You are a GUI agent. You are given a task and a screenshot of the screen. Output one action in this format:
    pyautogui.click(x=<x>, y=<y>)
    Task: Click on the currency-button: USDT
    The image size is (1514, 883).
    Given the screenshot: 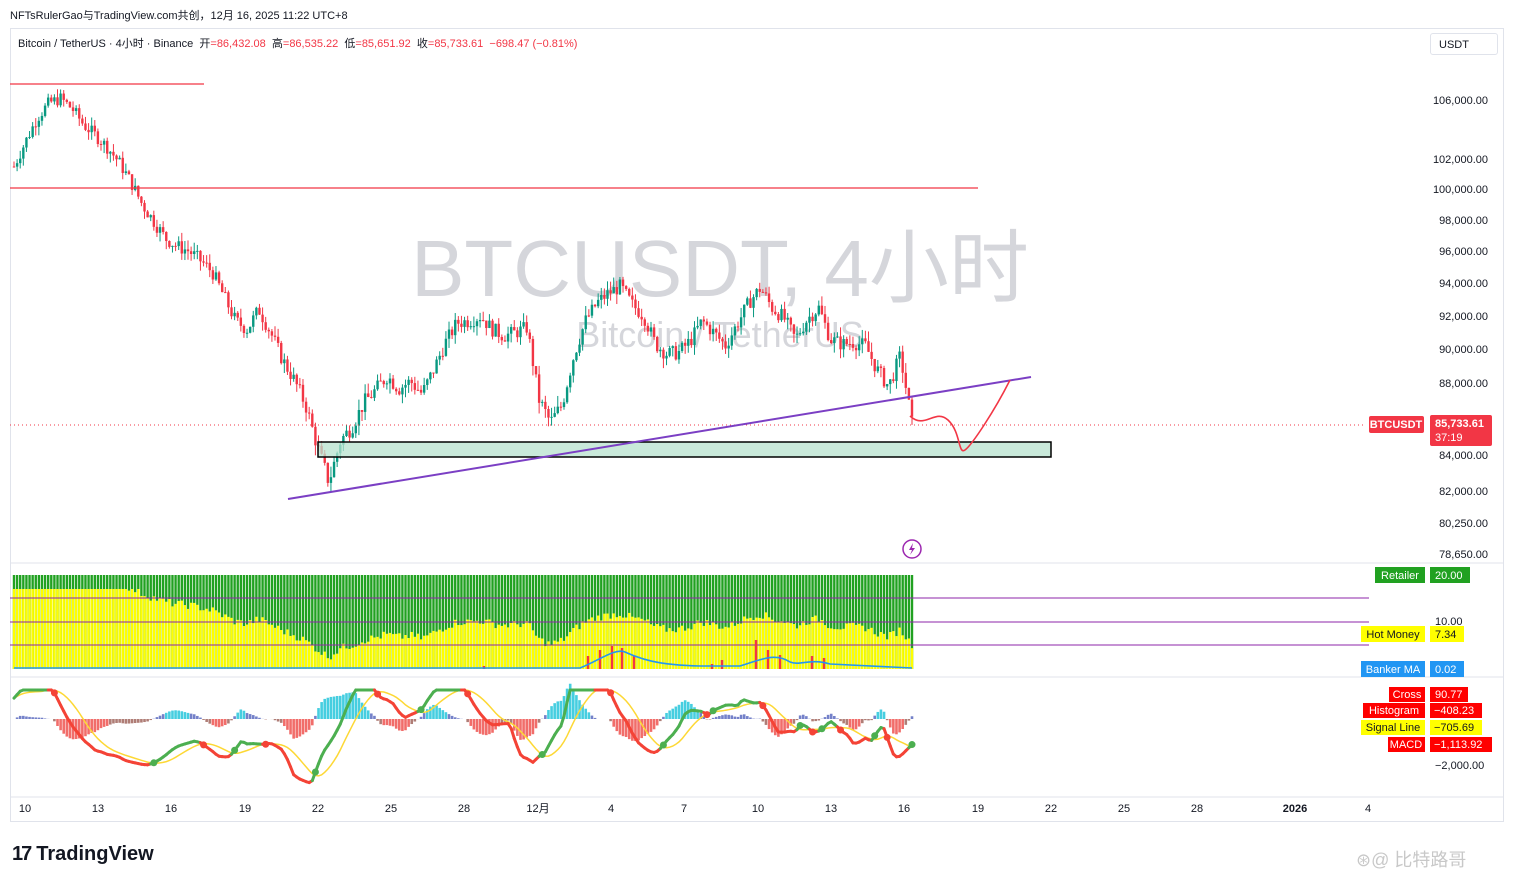 What is the action you would take?
    pyautogui.click(x=1464, y=44)
    